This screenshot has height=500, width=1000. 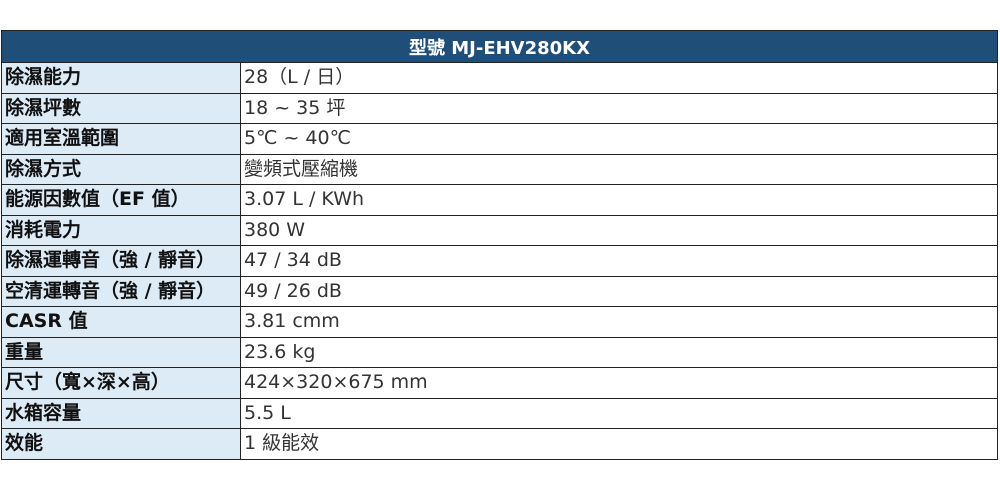 I want to click on table-row: 適用室溫範圍 5℃ ~ 40℃, so click(x=499, y=139).